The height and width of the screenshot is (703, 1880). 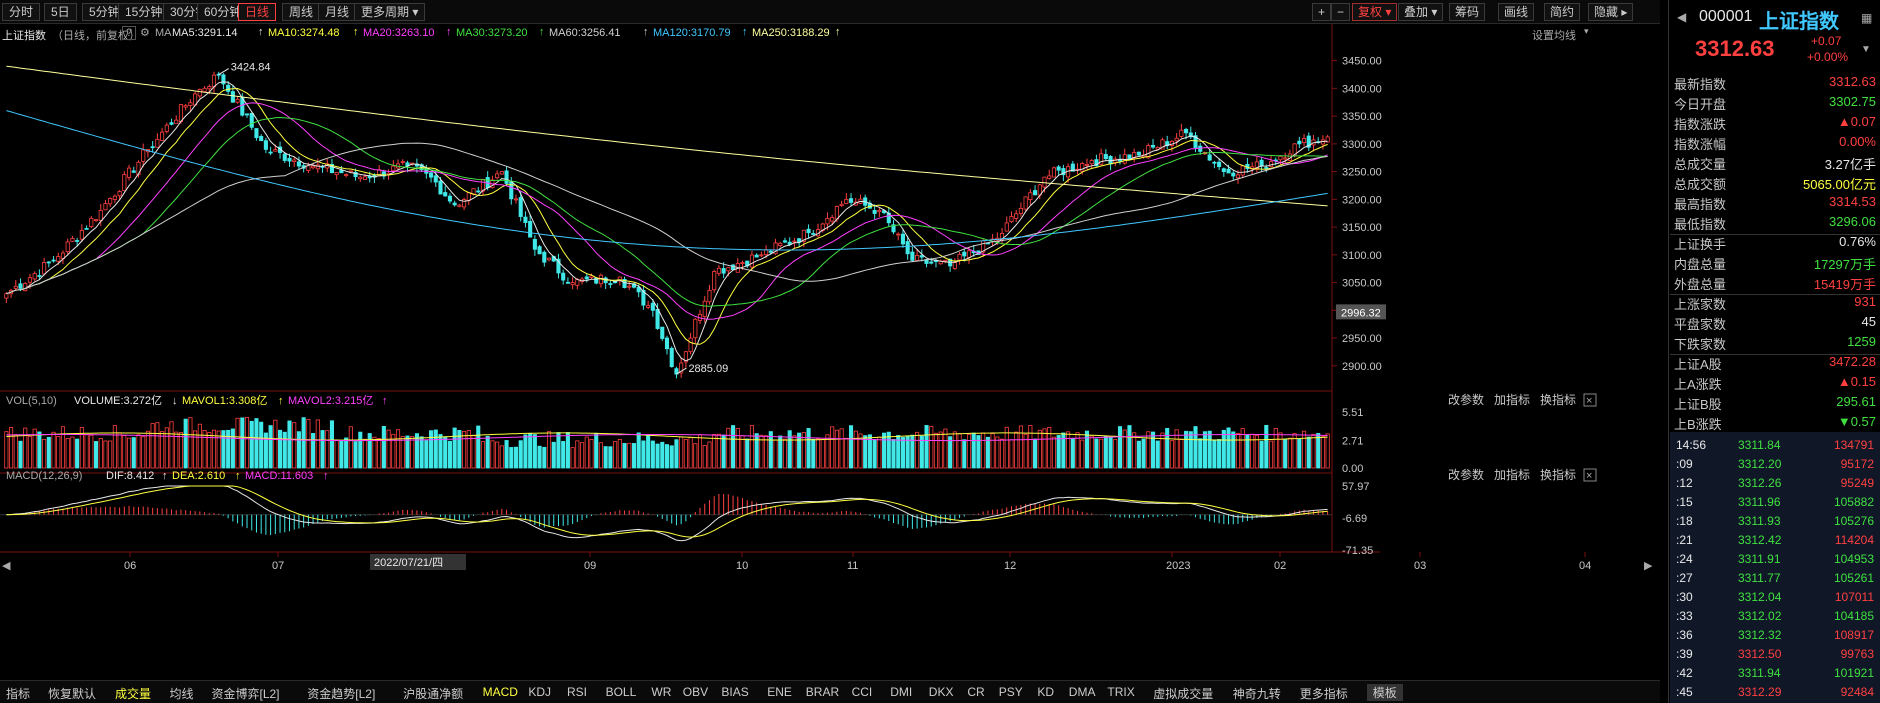 I want to click on indicator-tab-5: 资金趋势[L2], so click(x=341, y=694).